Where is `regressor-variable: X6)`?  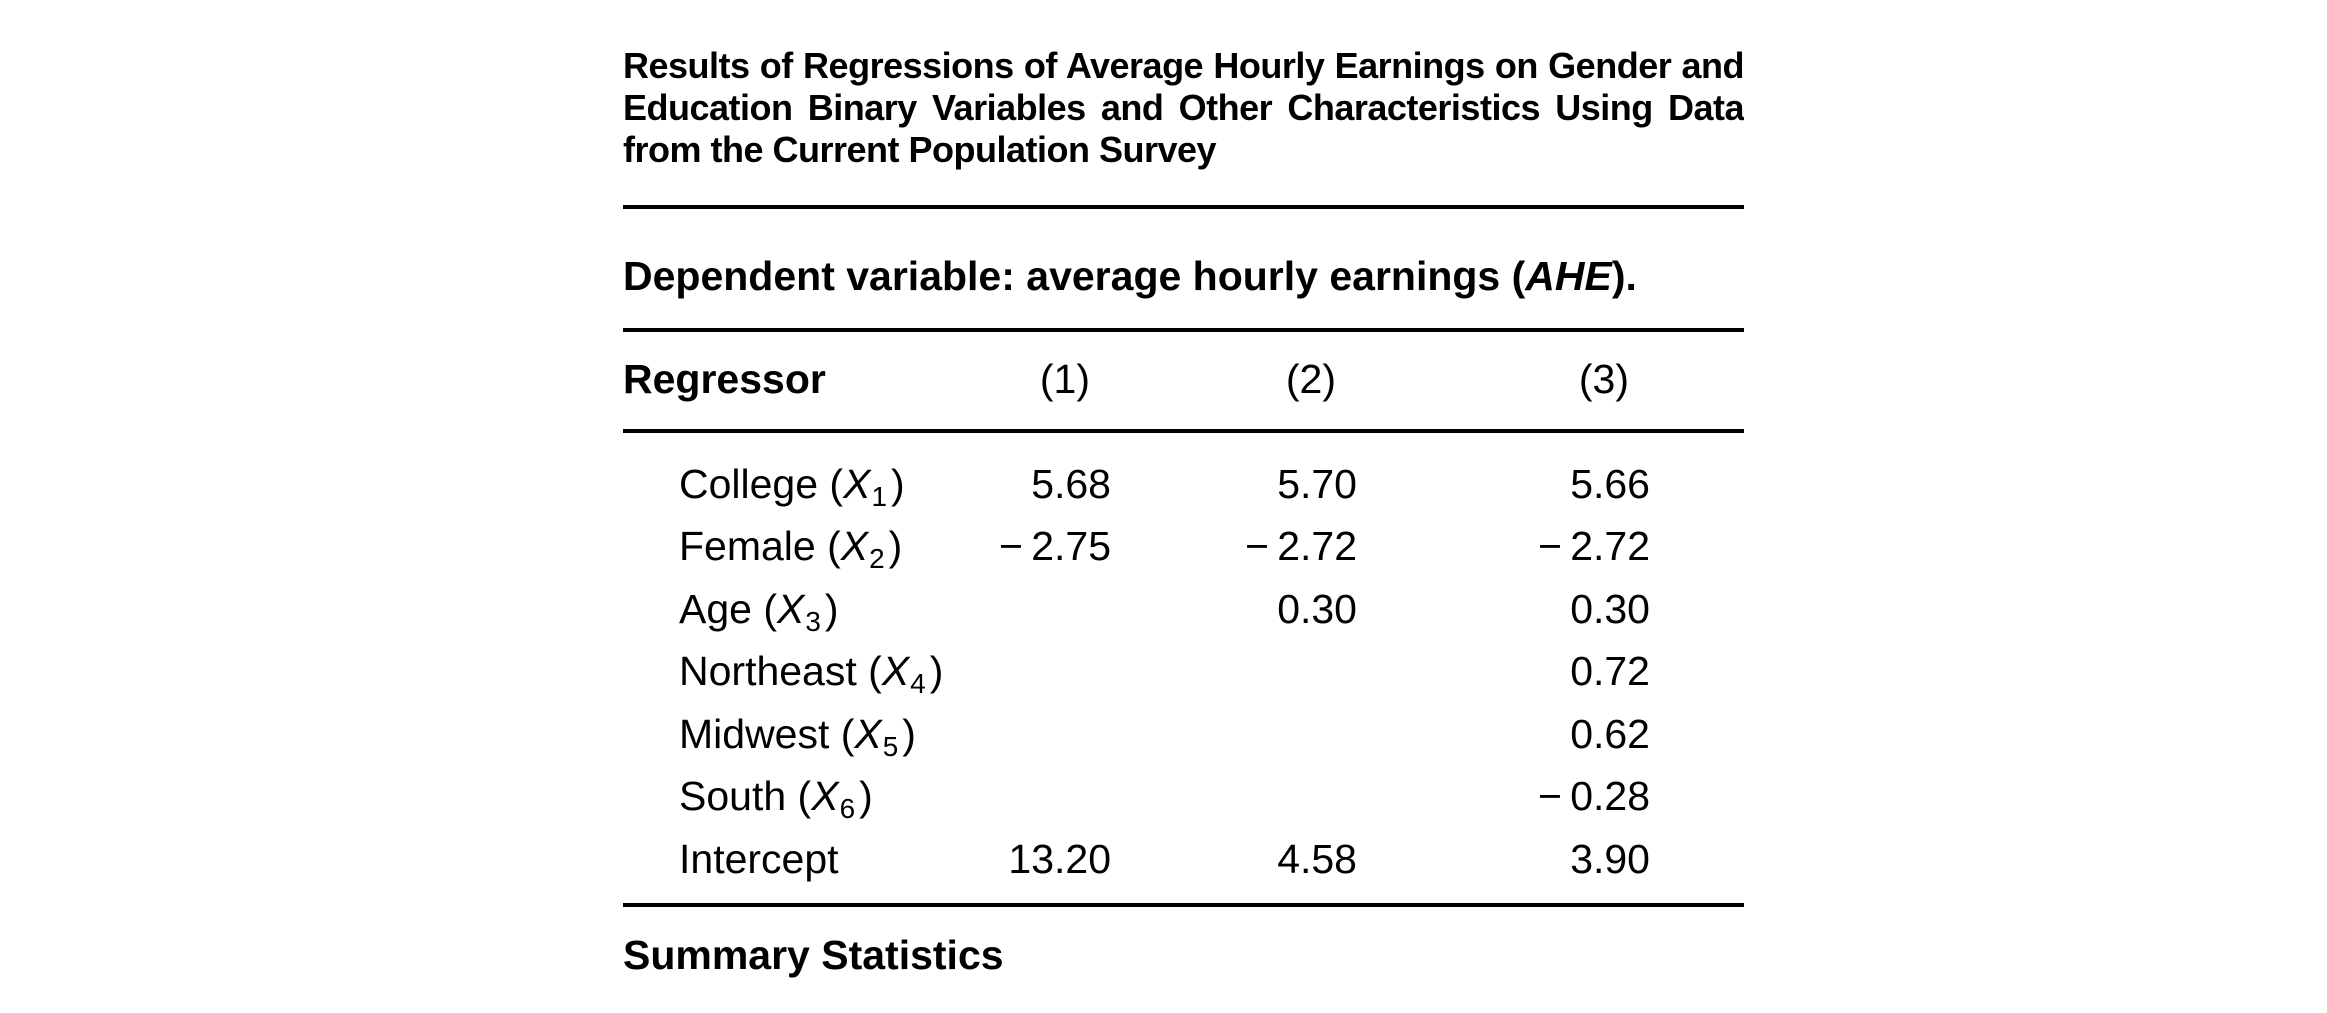
regressor-variable: X6) is located at coordinates (842, 797).